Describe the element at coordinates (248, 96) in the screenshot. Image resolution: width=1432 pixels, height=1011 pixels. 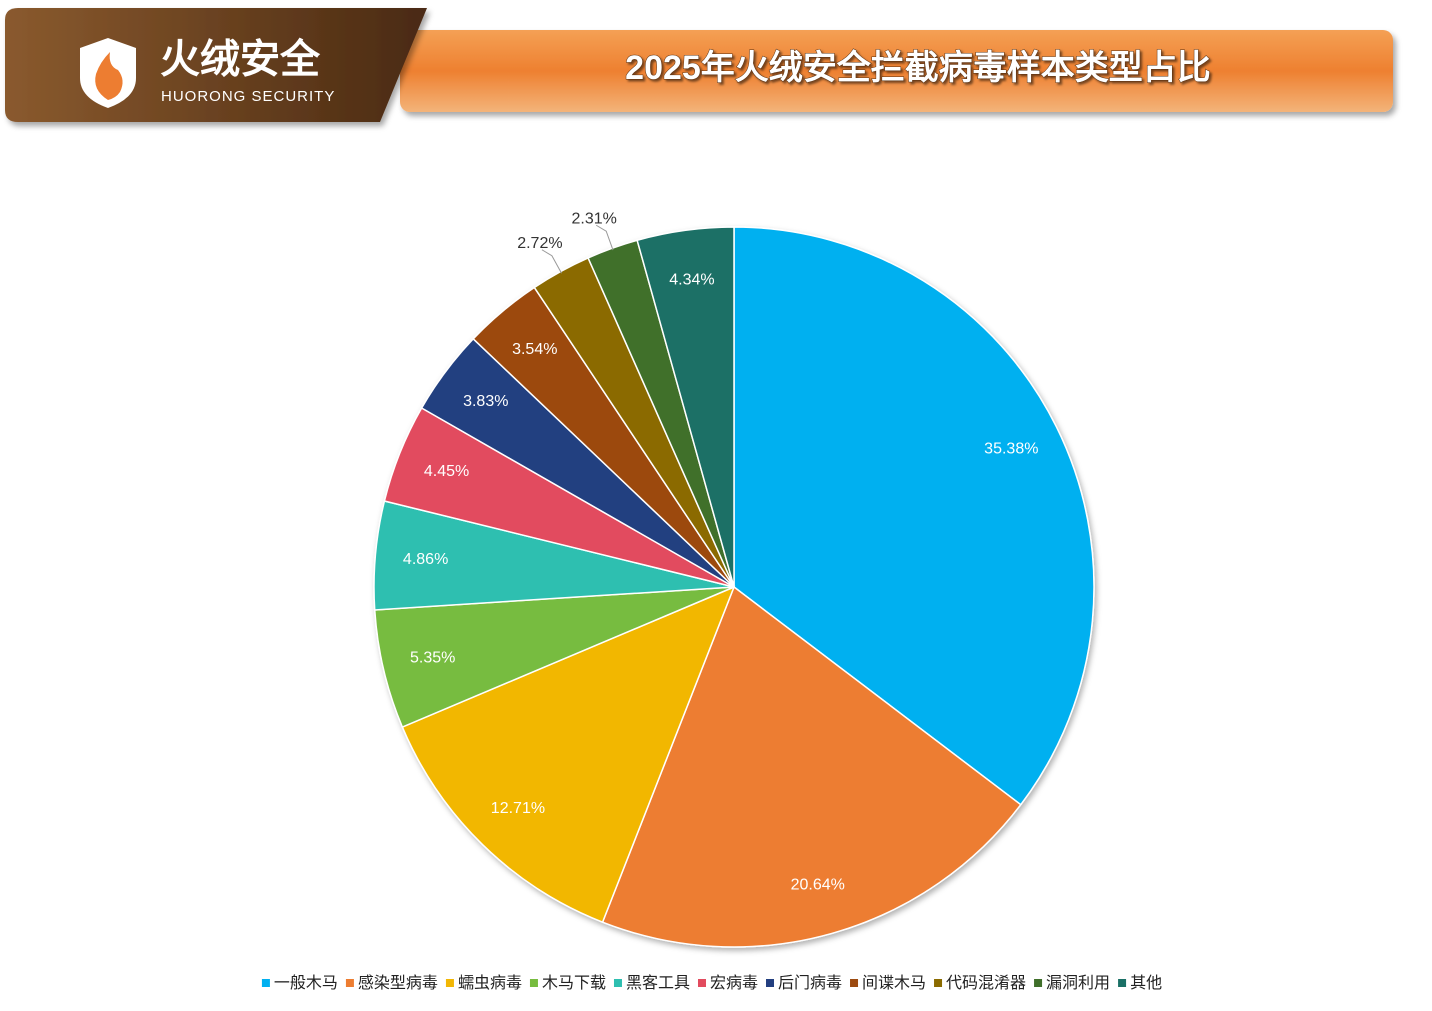
I see `brand-tagline: HUORONG SECURITY` at that location.